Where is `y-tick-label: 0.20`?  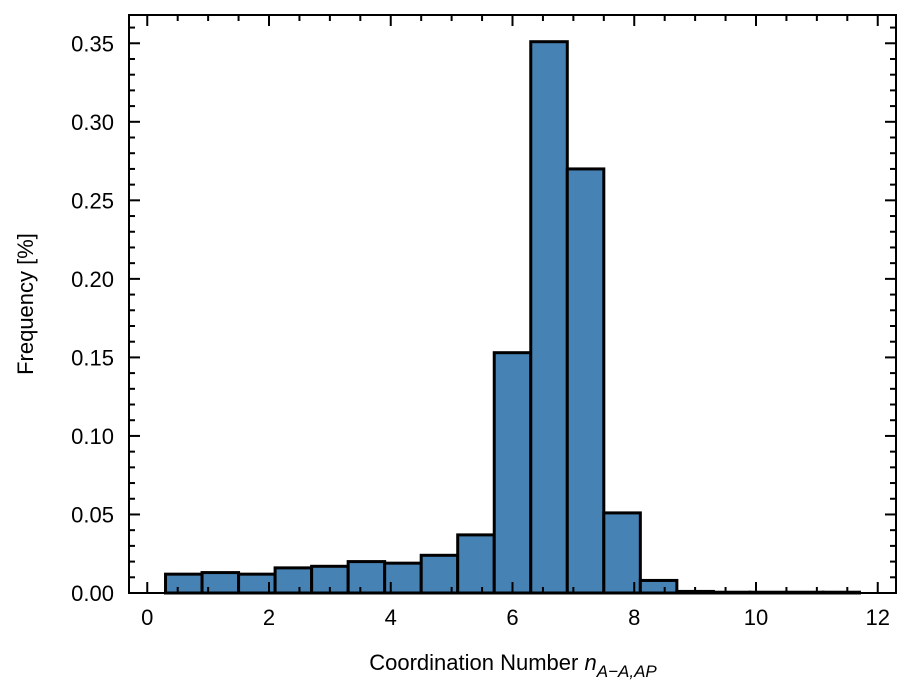
y-tick-label: 0.20 is located at coordinates (92, 279).